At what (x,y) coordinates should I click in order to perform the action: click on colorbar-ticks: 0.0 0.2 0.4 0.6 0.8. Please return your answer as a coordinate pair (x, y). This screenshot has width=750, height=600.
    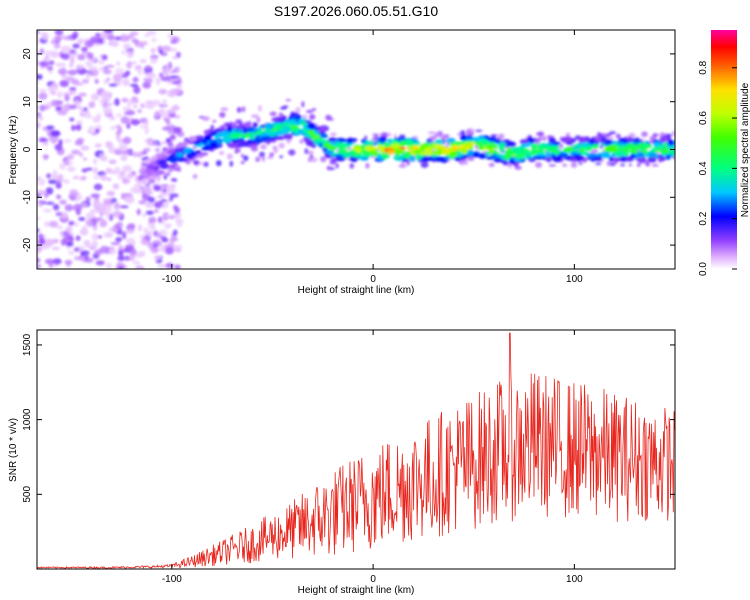
    Looking at the image, I should click on (717, 168).